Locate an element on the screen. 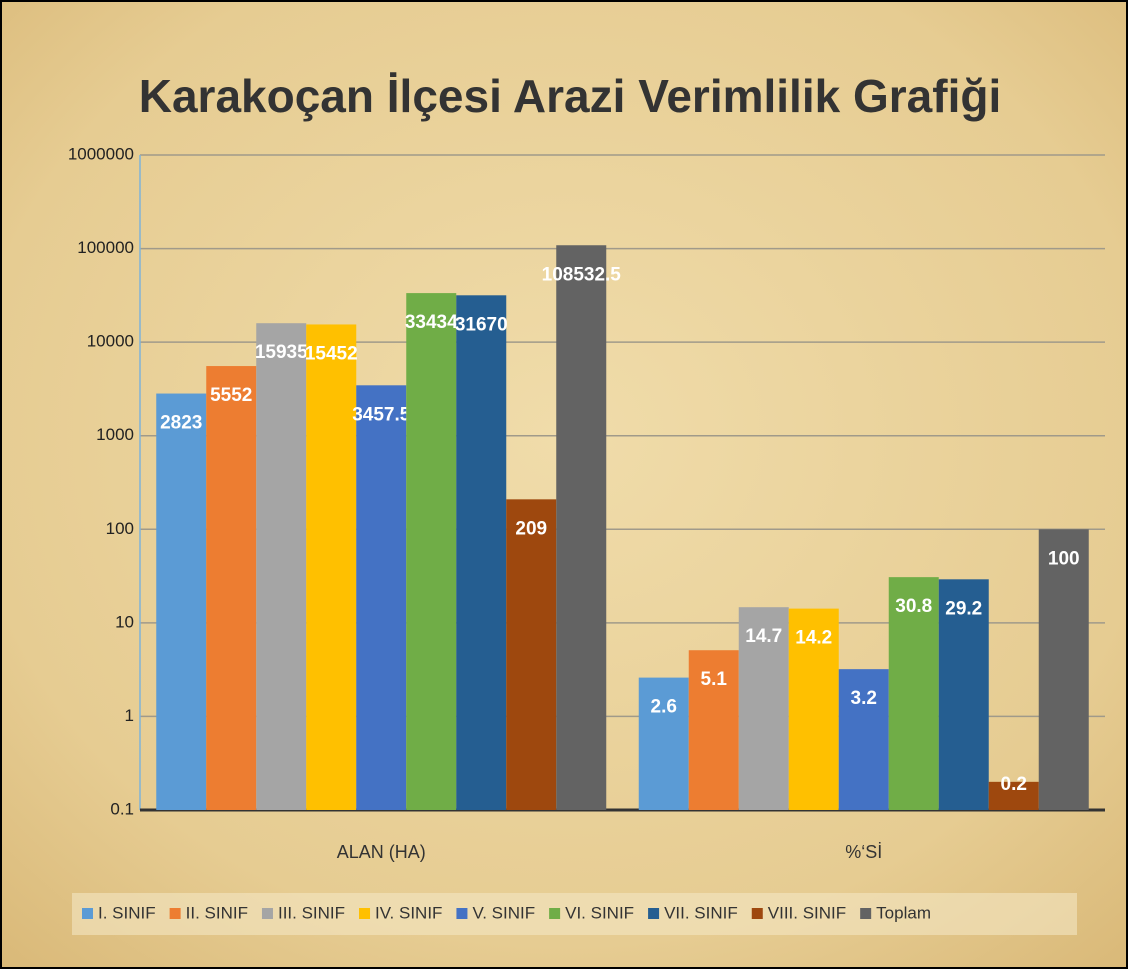  data-label: 5.1 is located at coordinates (714, 679).